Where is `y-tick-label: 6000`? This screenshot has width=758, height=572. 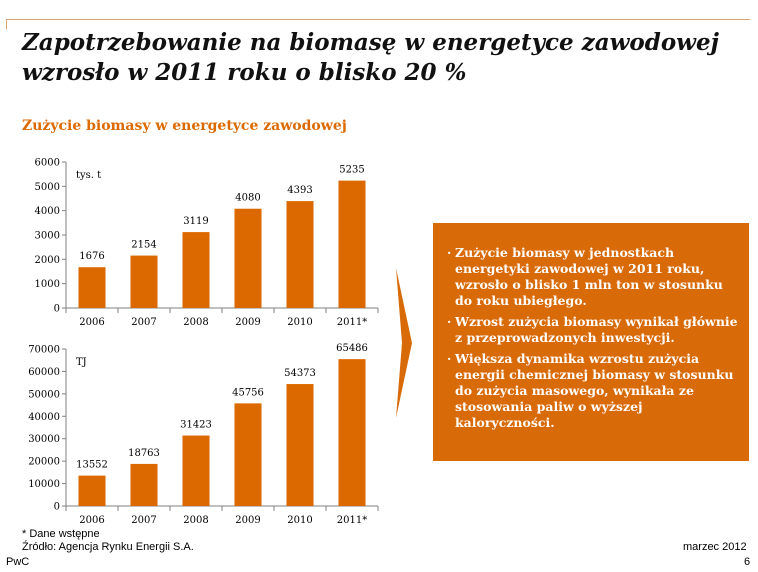
y-tick-label: 6000 is located at coordinates (47, 163).